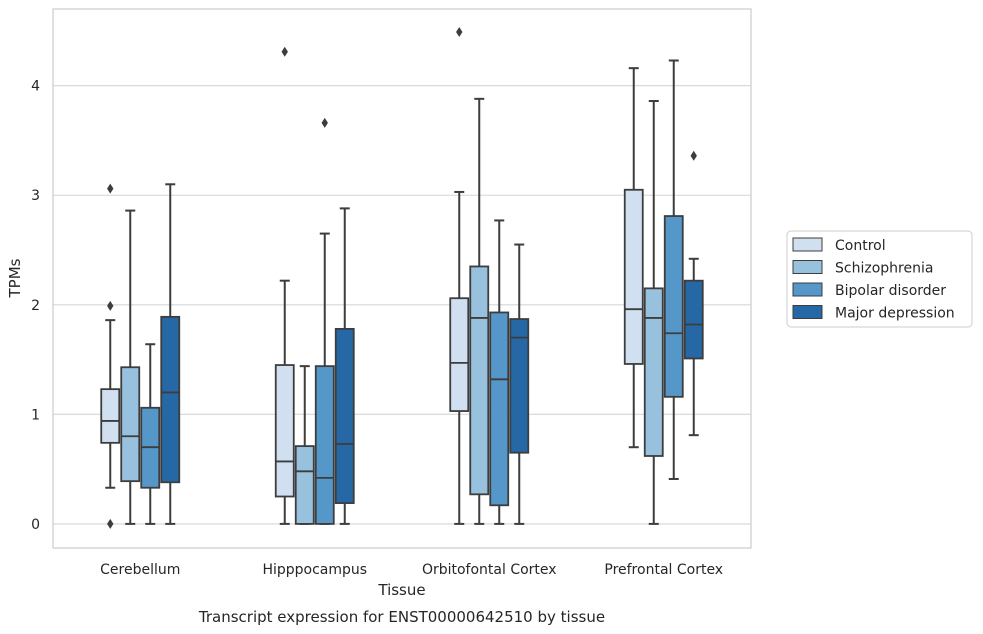 The width and height of the screenshot is (983, 634). Describe the element at coordinates (35, 196) in the screenshot. I see `y-tick-label: 3` at that location.